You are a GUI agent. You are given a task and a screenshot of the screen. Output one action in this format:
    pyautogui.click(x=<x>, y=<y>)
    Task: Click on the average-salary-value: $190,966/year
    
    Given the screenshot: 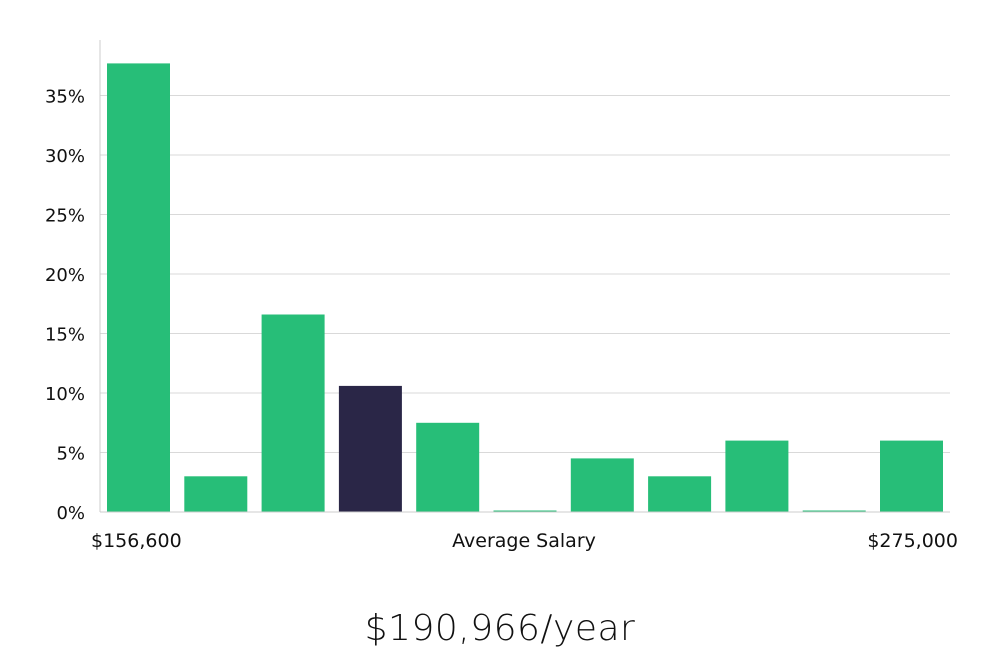 What is the action you would take?
    pyautogui.click(x=500, y=628)
    